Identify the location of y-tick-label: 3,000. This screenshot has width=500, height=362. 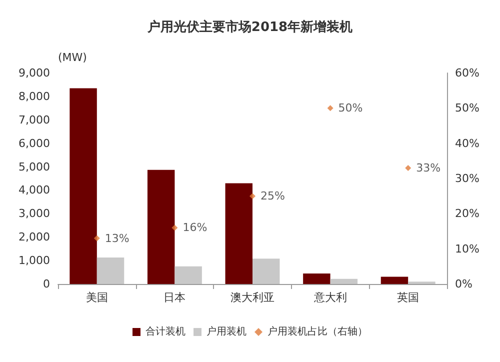
(34, 213).